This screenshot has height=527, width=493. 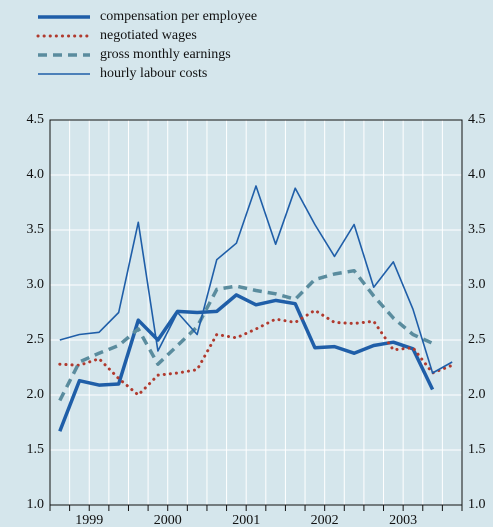 What do you see at coordinates (36, 504) in the screenshot?
I see `y-tick-label: 1.0` at bounding box center [36, 504].